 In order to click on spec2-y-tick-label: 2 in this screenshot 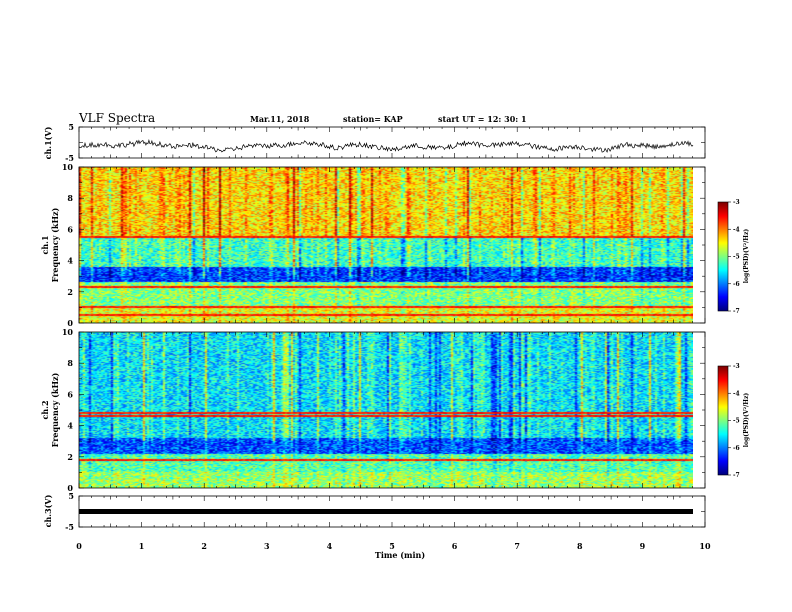, I will do `click(70, 457)`.